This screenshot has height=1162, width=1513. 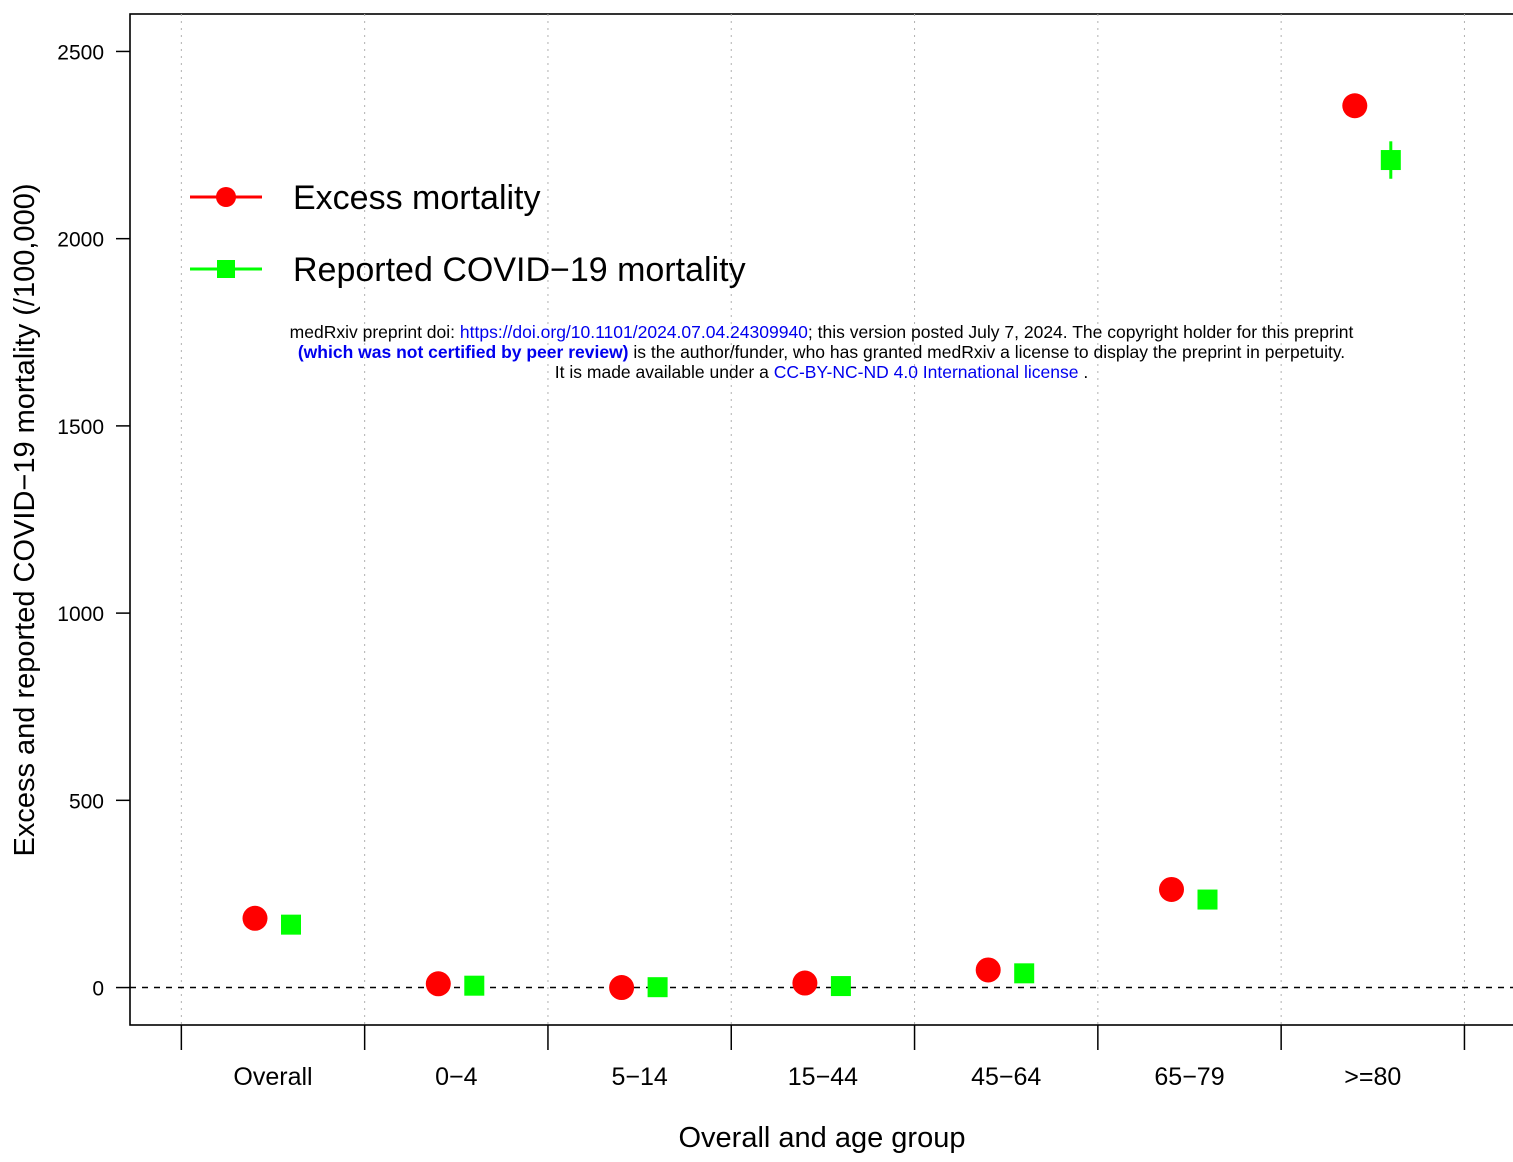 What do you see at coordinates (272, 1077) in the screenshot?
I see `x-tick-label: Overall` at bounding box center [272, 1077].